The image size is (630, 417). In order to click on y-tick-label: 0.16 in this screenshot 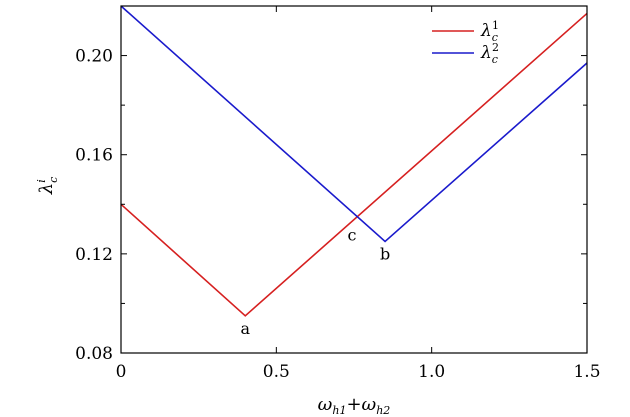, I will do `click(94, 156)`.